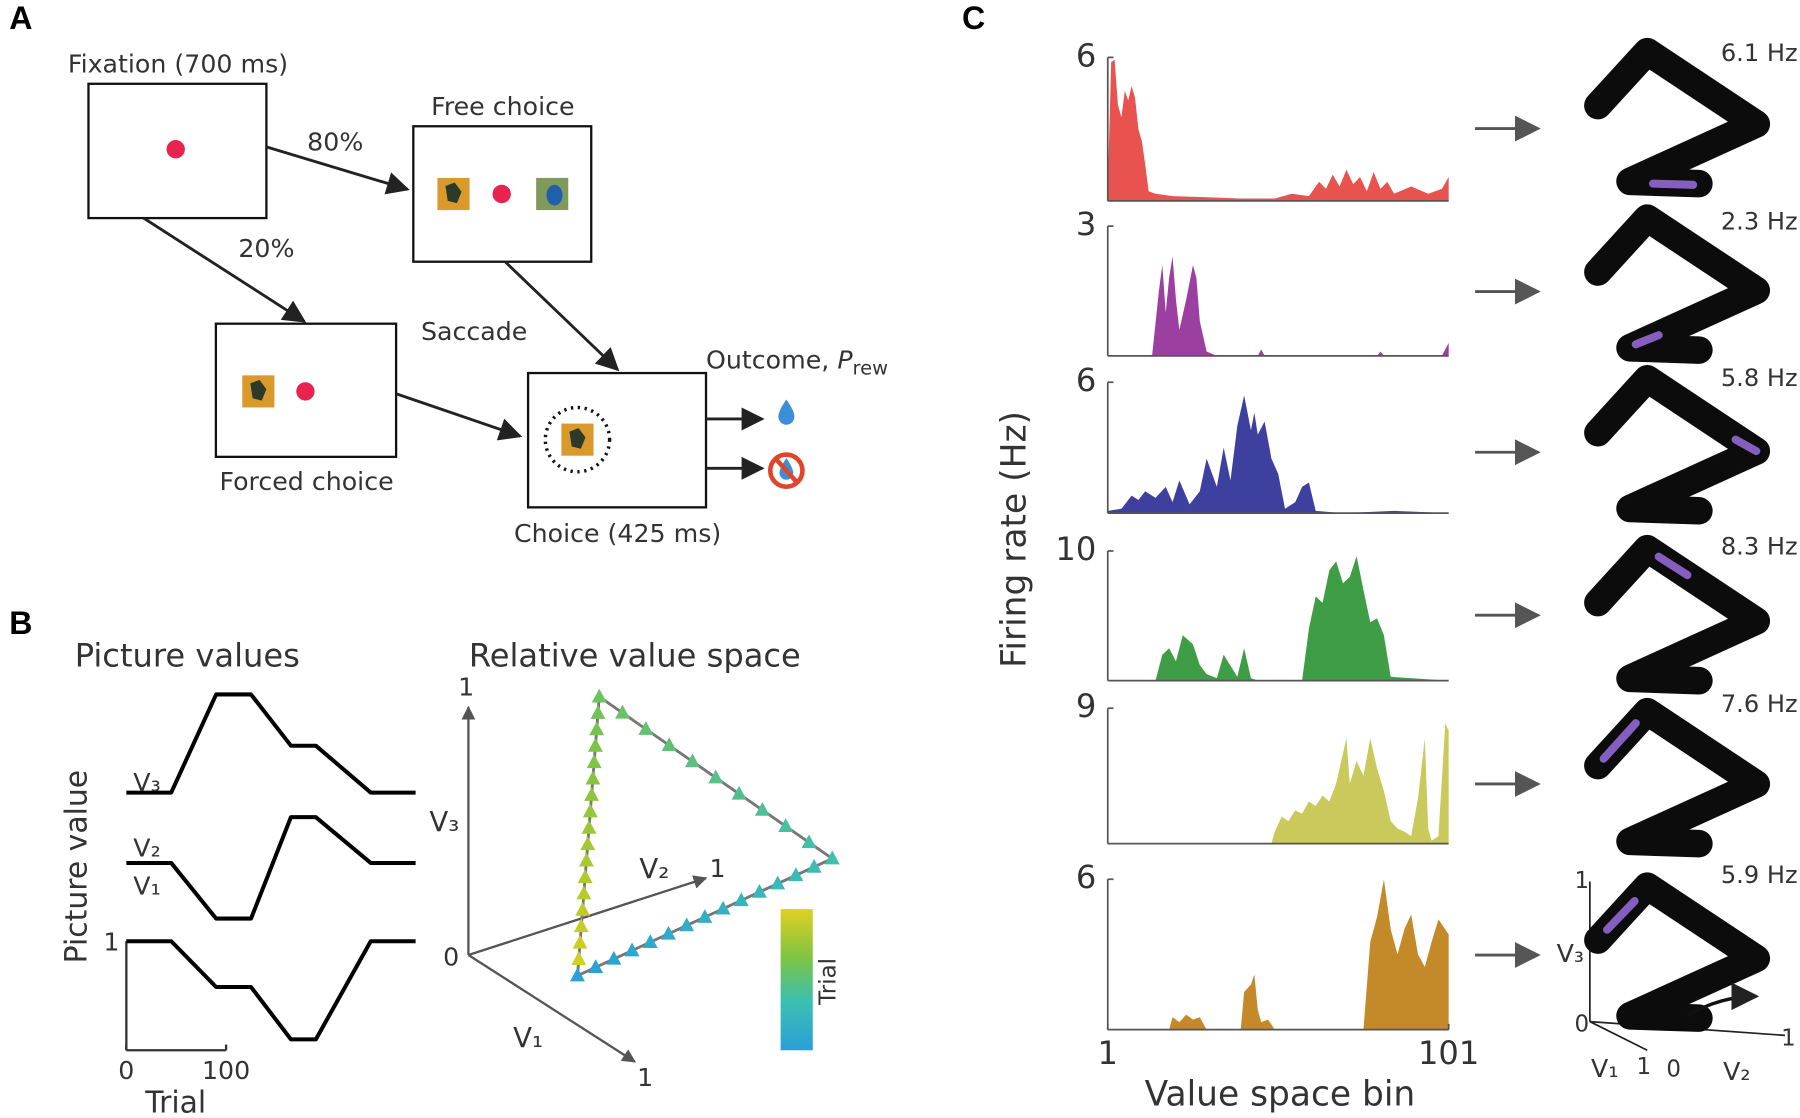 The height and width of the screenshot is (1118, 1800). What do you see at coordinates (175, 1102) in the screenshot?
I see `x-axis-label: Trial` at bounding box center [175, 1102].